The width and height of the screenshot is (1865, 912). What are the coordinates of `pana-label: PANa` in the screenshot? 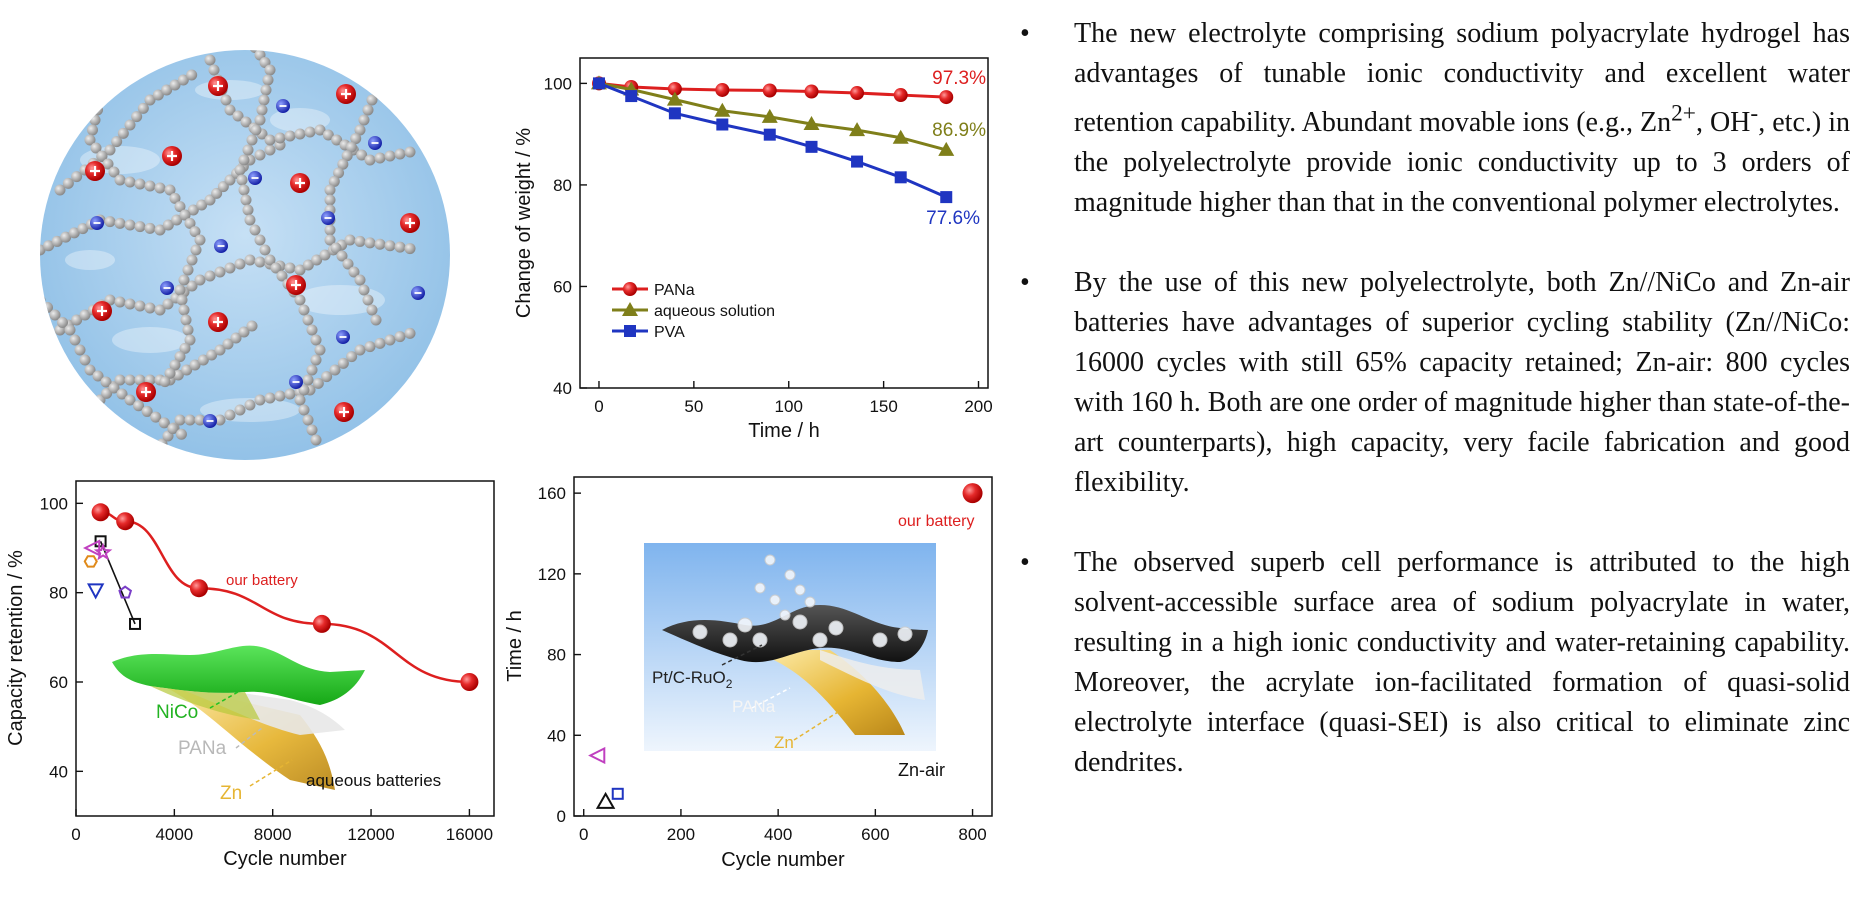 It's located at (202, 748).